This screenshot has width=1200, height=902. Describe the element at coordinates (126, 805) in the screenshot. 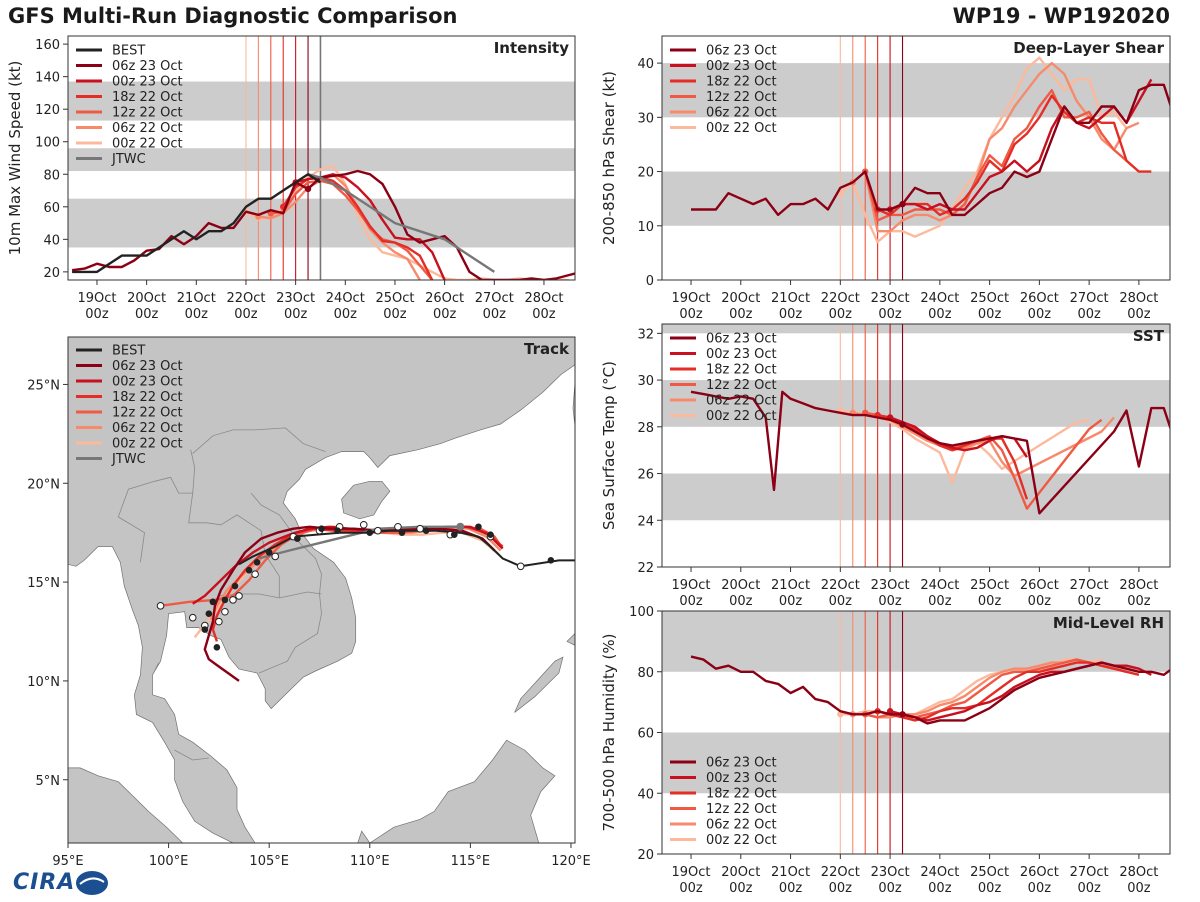

I see `sumatra-island` at that location.